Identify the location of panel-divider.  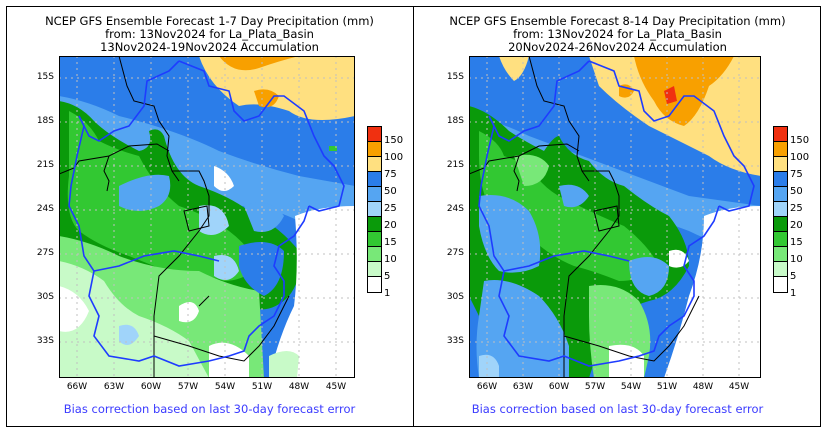
(413, 216).